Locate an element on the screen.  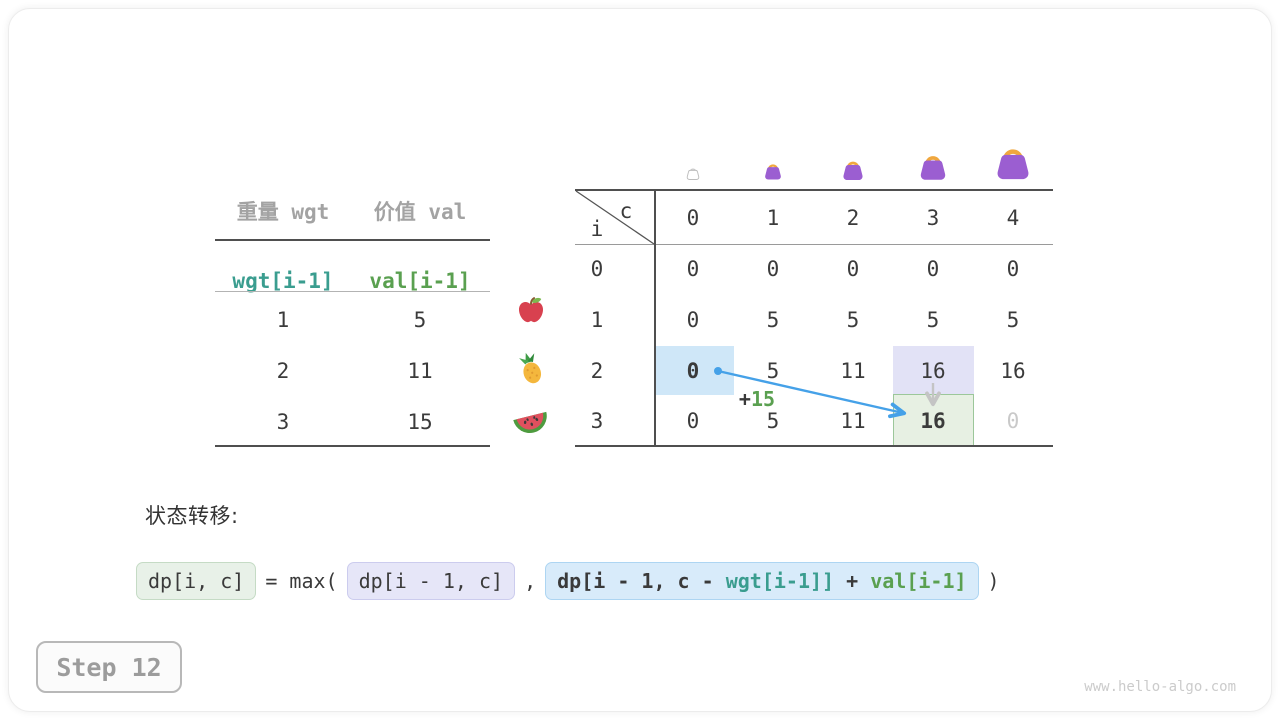
item-value-cell: 15 is located at coordinates (420, 422).